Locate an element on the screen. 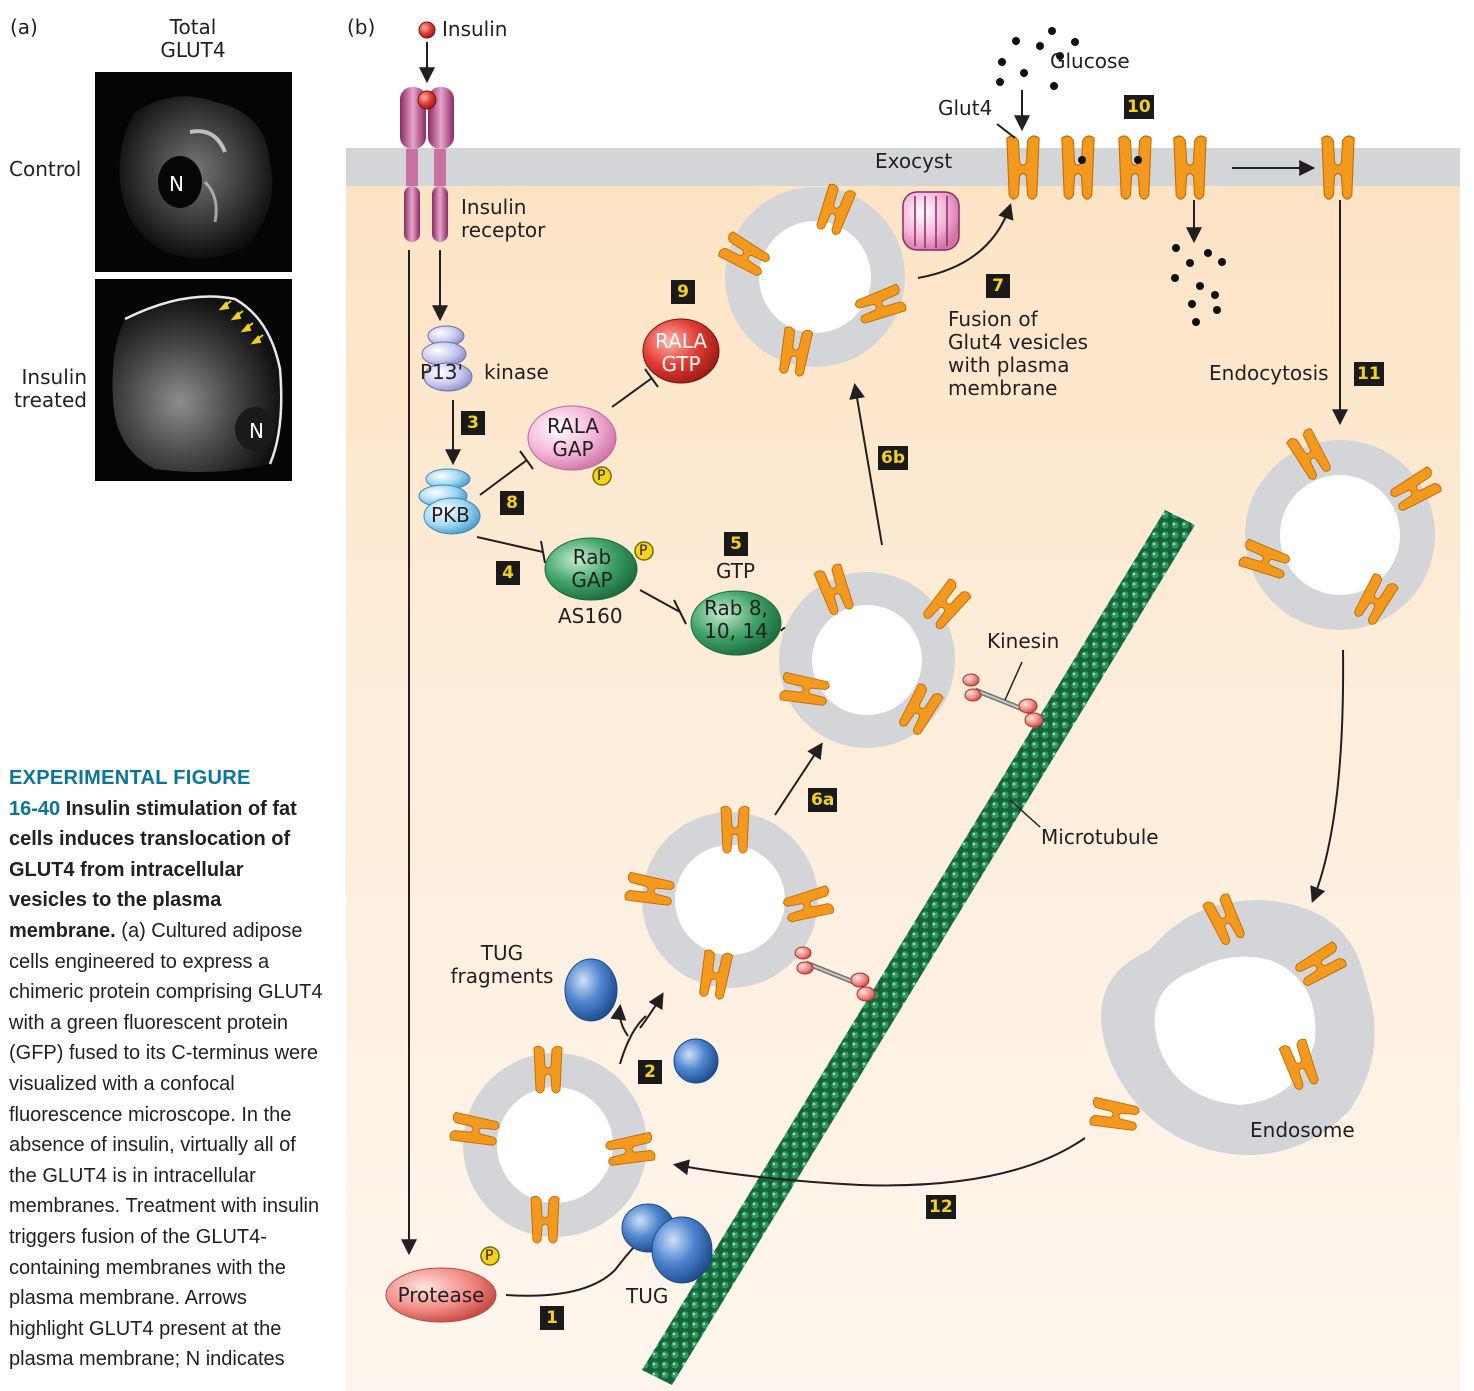 The width and height of the screenshot is (1474, 1391). step-12: 12 is located at coordinates (941, 1207).